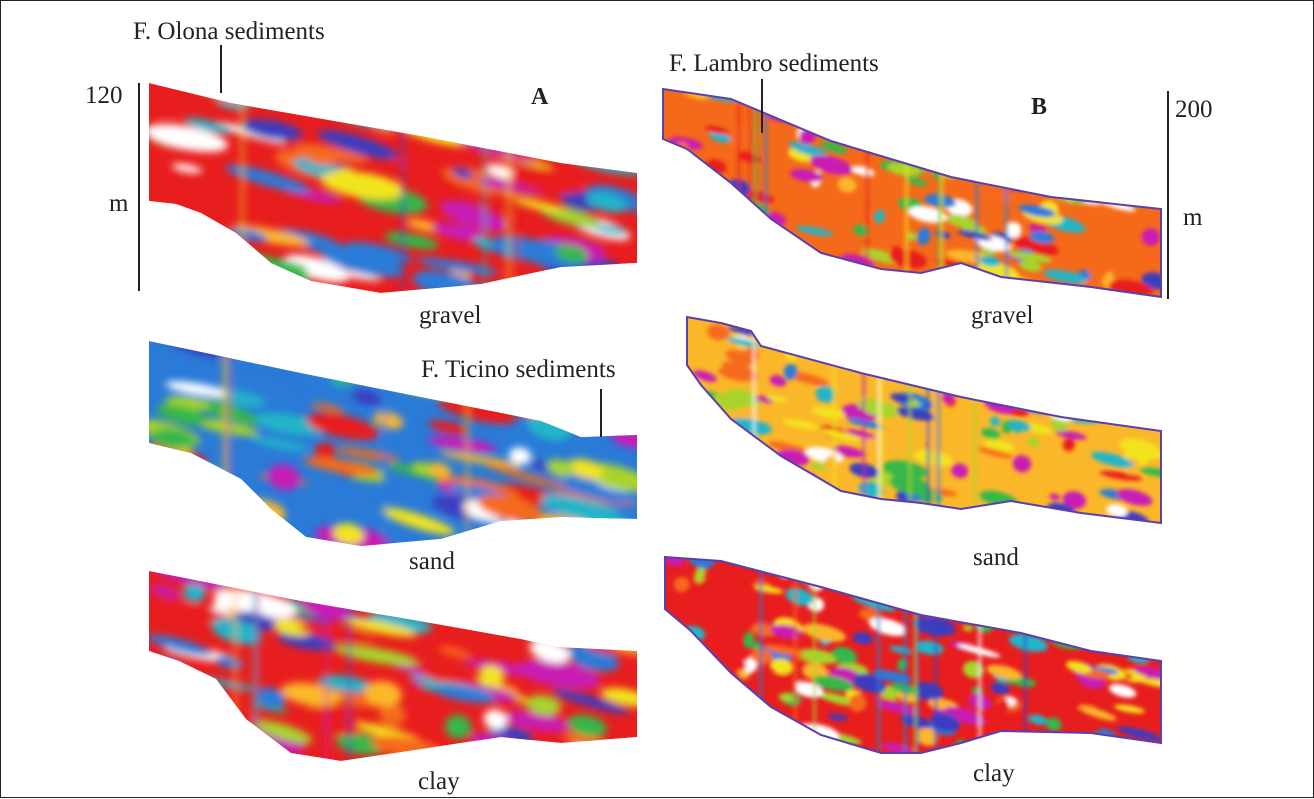  What do you see at coordinates (393, 188) in the screenshot?
I see `panel-a-gravel-section` at bounding box center [393, 188].